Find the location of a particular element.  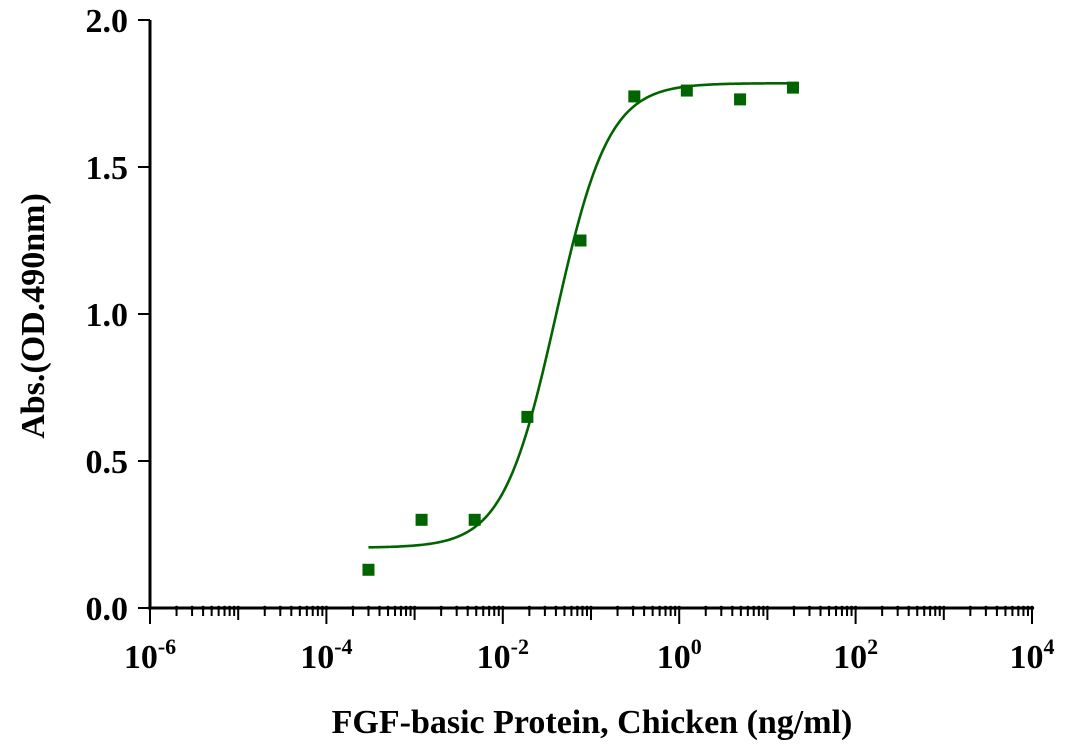

x-tick-label: 10⁻⁴ is located at coordinates (326, 655).